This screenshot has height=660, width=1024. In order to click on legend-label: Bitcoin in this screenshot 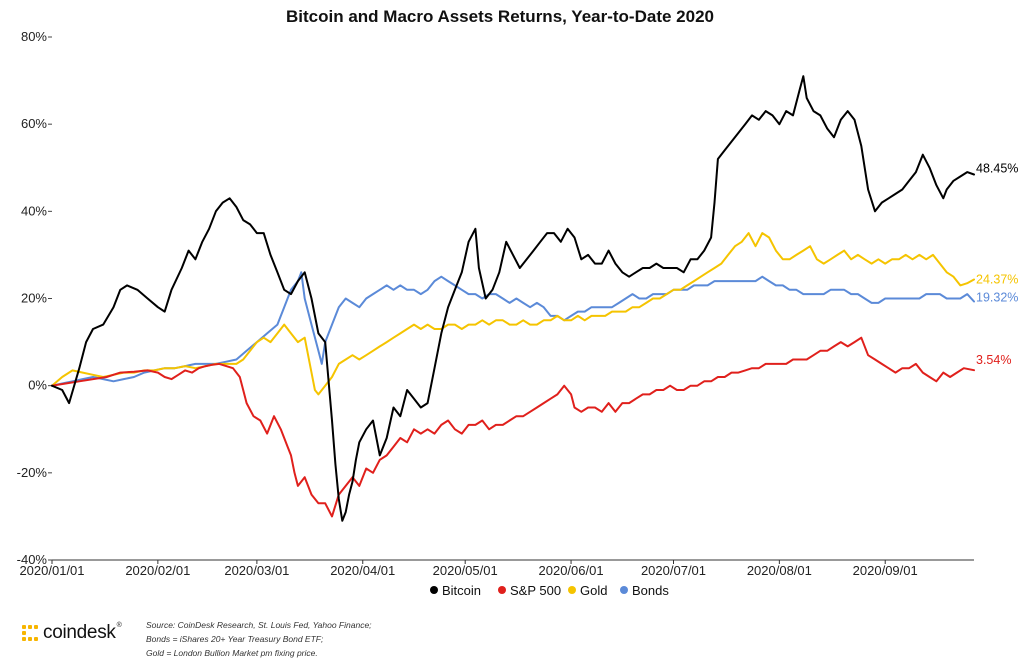, I will do `click(461, 590)`.